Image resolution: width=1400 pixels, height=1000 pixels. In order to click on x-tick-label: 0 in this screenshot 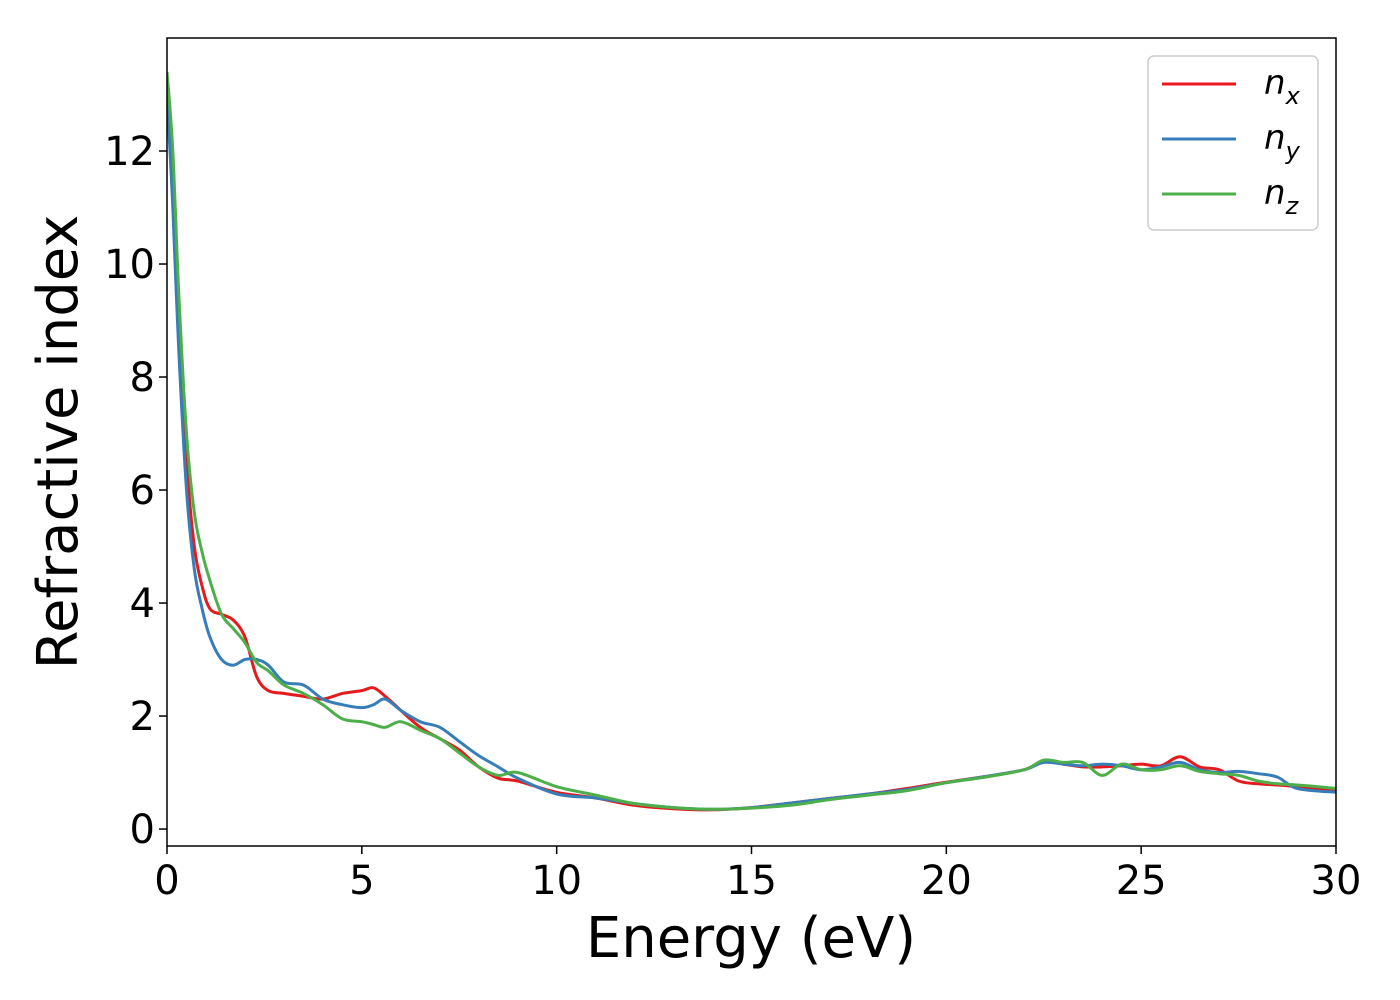, I will do `click(166, 881)`.